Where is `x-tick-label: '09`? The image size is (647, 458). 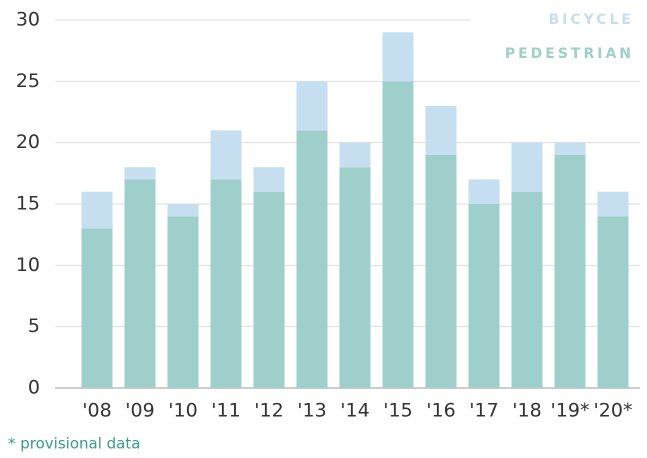 x-tick-label: '09 is located at coordinates (139, 411).